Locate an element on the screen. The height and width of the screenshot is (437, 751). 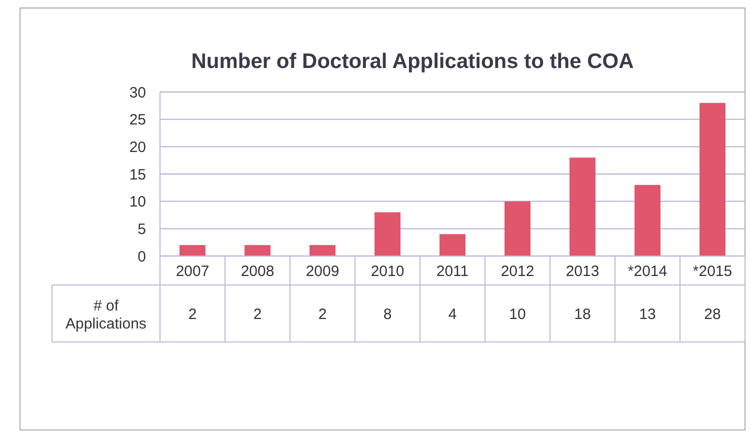
data-label: 28 is located at coordinates (712, 314).